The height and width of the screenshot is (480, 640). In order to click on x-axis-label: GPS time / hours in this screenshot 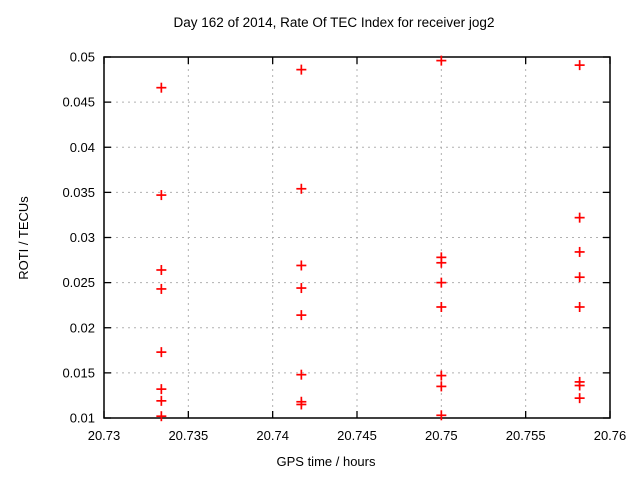, I will do `click(326, 461)`.